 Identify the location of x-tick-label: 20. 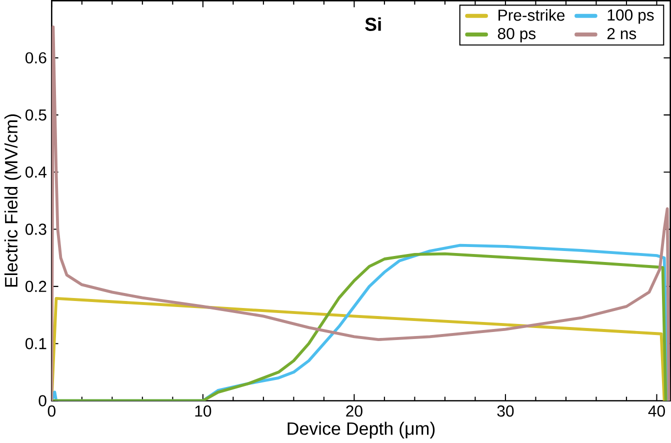
(354, 411).